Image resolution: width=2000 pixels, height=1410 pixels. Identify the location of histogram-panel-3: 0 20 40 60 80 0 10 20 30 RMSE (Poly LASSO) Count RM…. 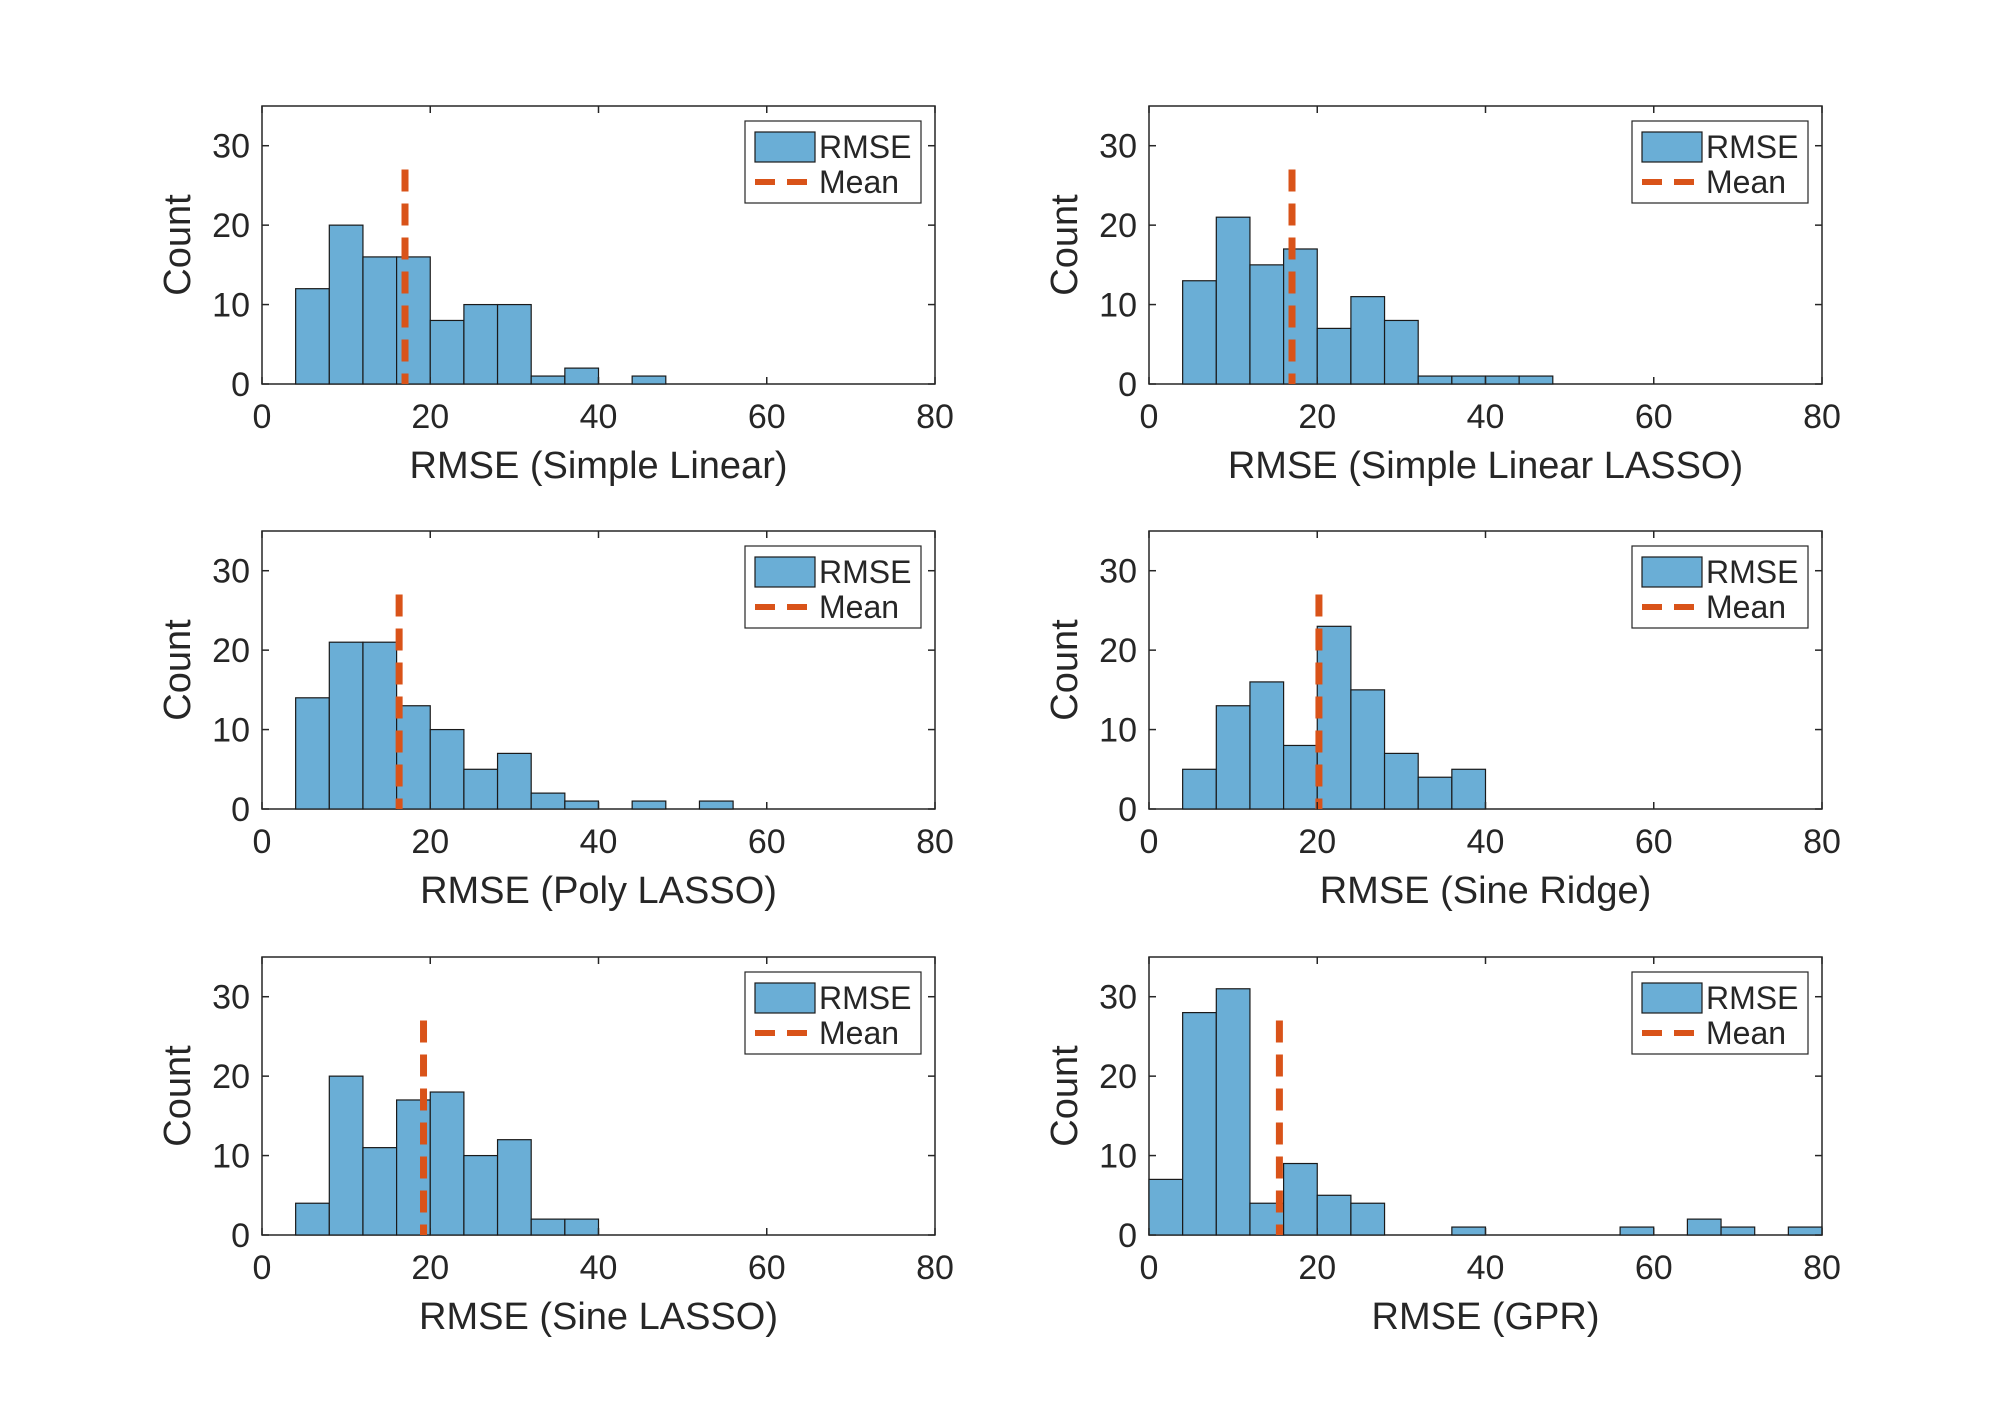
(555, 721).